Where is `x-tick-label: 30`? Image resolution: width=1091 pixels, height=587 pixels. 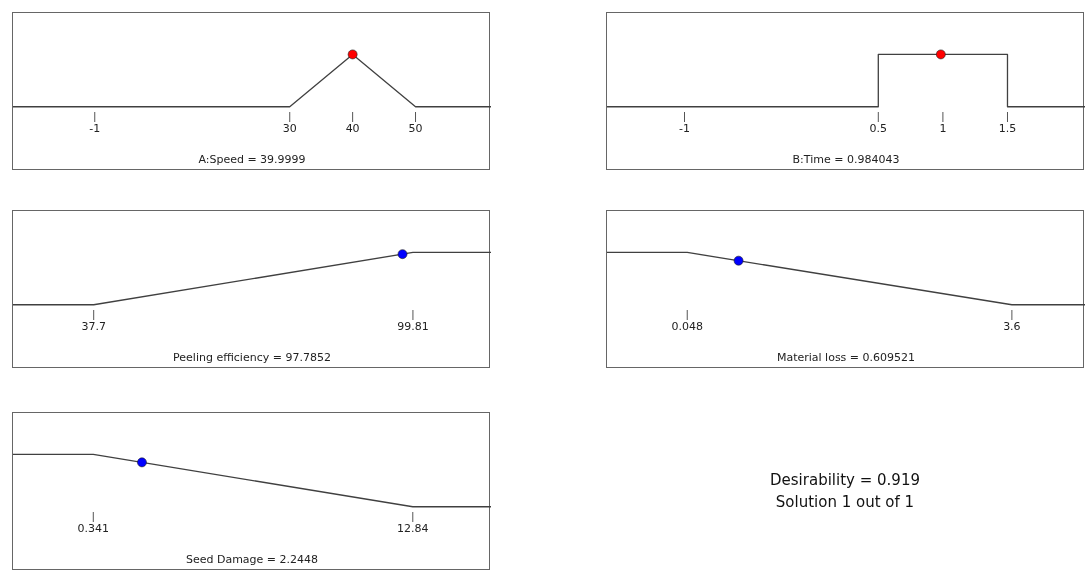 x-tick-label: 30 is located at coordinates (289, 128).